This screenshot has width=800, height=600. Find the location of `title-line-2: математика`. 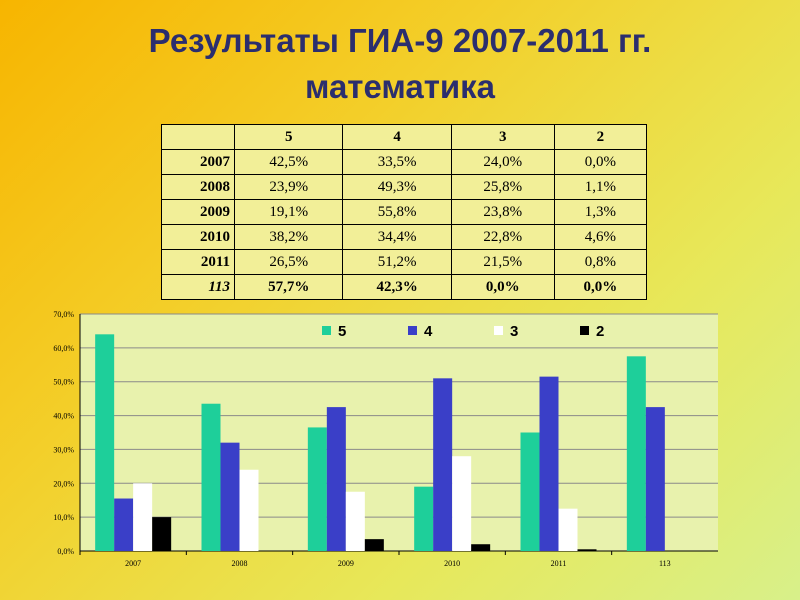

title-line-2: математика is located at coordinates (400, 86).